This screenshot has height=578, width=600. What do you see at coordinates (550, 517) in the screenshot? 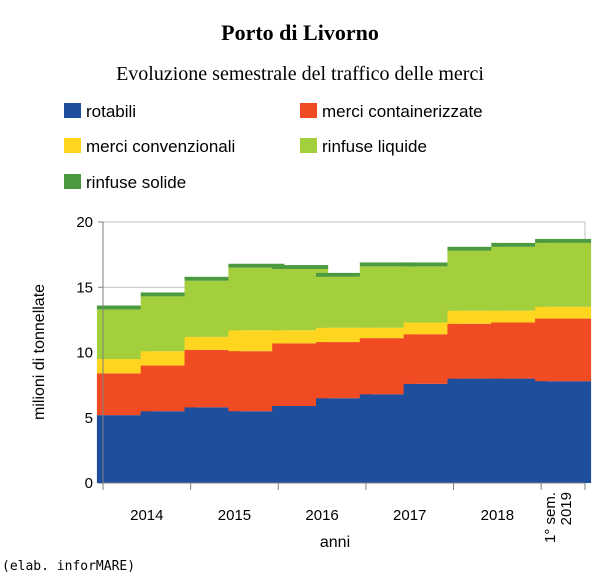
I see `x-tick-label-last-line: 1° sem.` at bounding box center [550, 517].